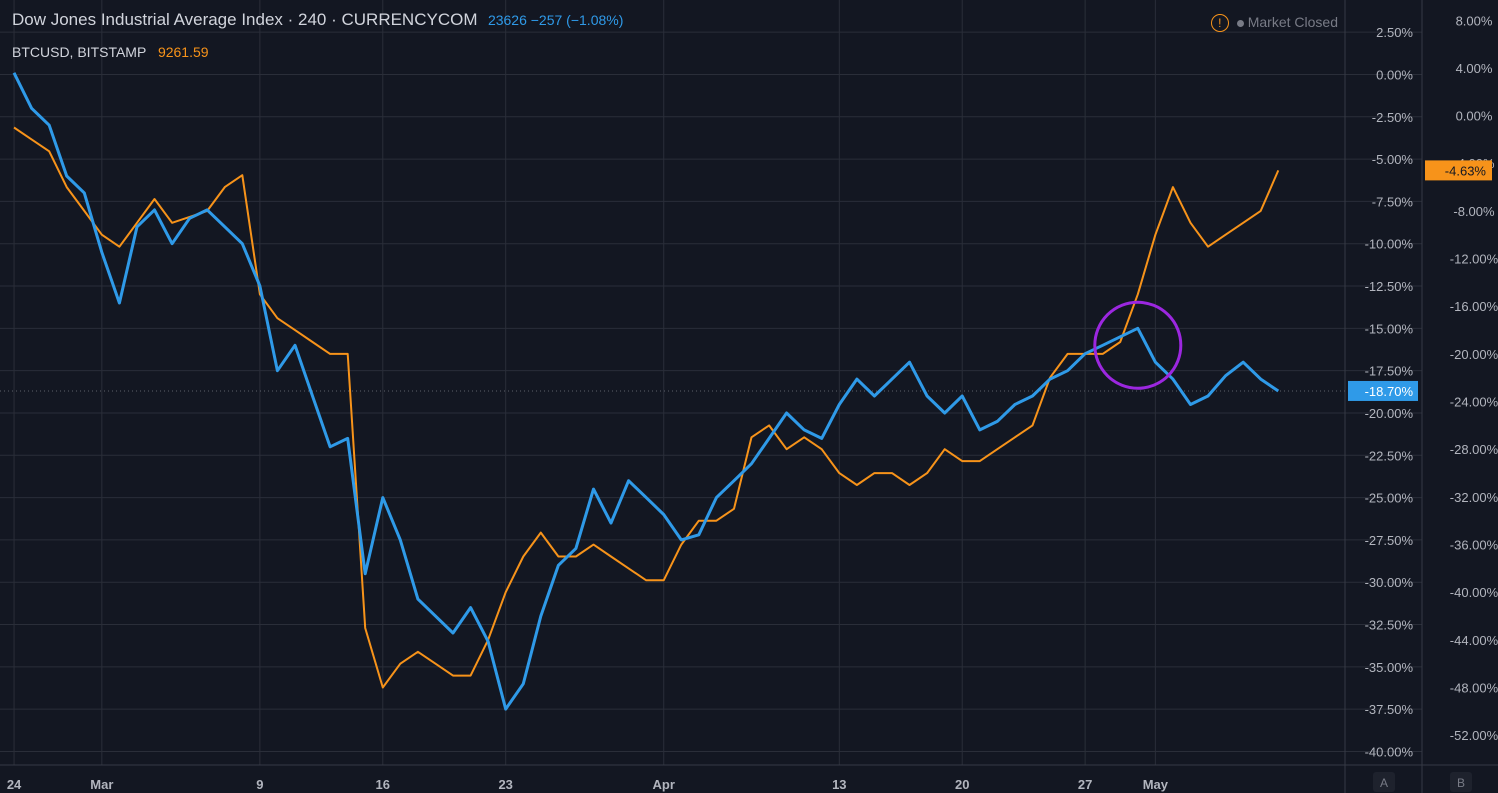 The image size is (1498, 793). What do you see at coordinates (1474, 68) in the screenshot?
I see `right-axis-tick-label: 4.00%` at bounding box center [1474, 68].